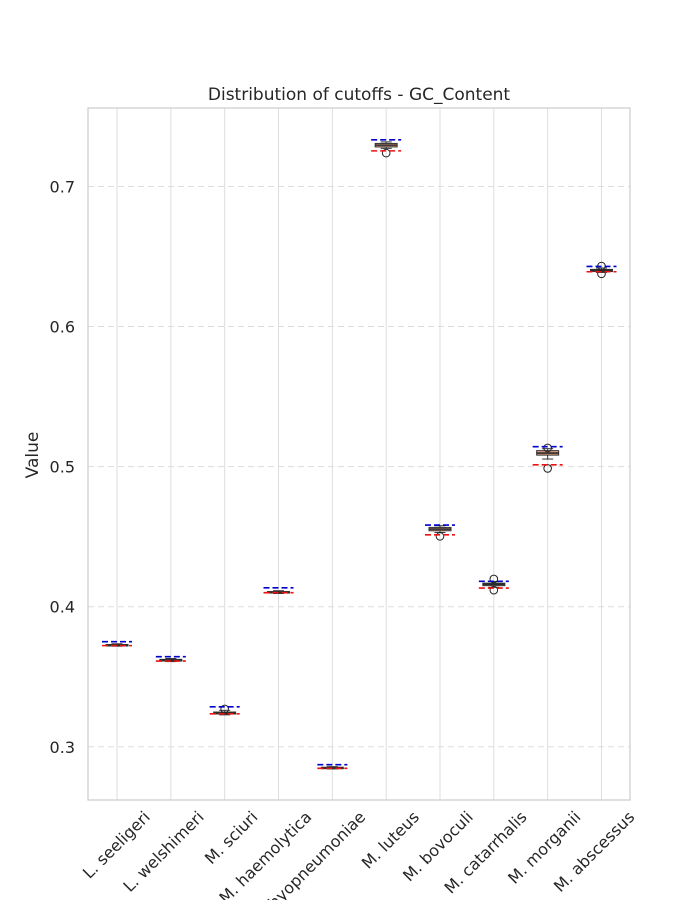 This screenshot has height=900, width=700. I want to click on y-tick-labels: 0.3 0.4 0.5 0.6 0.7, so click(62, 466).